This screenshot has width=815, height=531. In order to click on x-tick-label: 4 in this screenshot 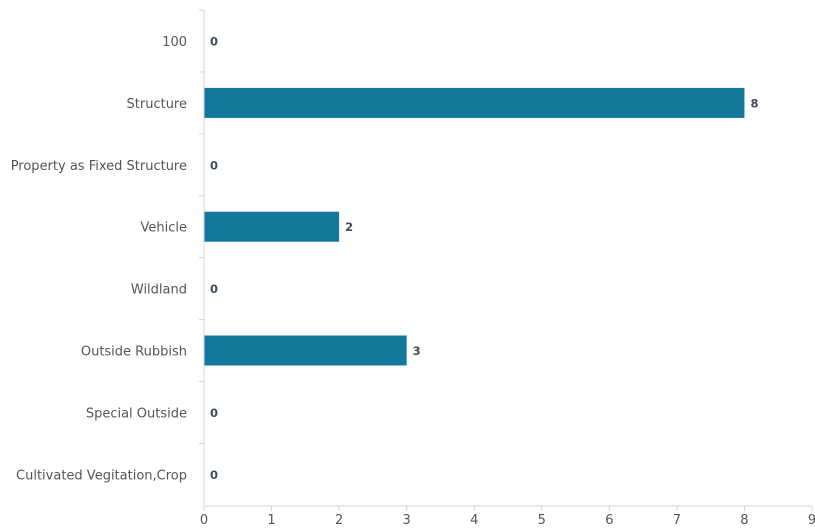, I will do `click(474, 520)`.